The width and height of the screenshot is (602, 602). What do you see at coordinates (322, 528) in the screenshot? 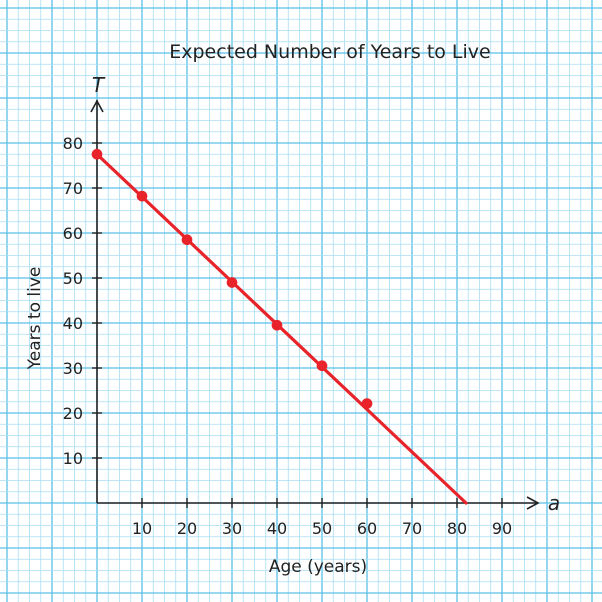
I see `x-tick-label: 50` at bounding box center [322, 528].